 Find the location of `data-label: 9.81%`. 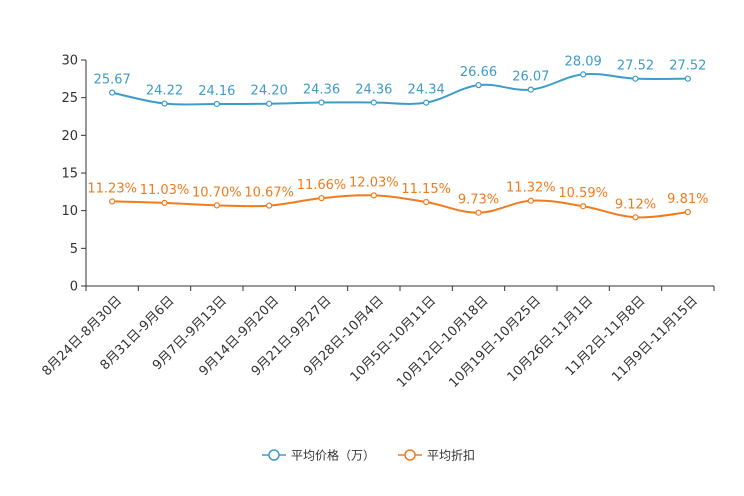

data-label: 9.81% is located at coordinates (687, 199).